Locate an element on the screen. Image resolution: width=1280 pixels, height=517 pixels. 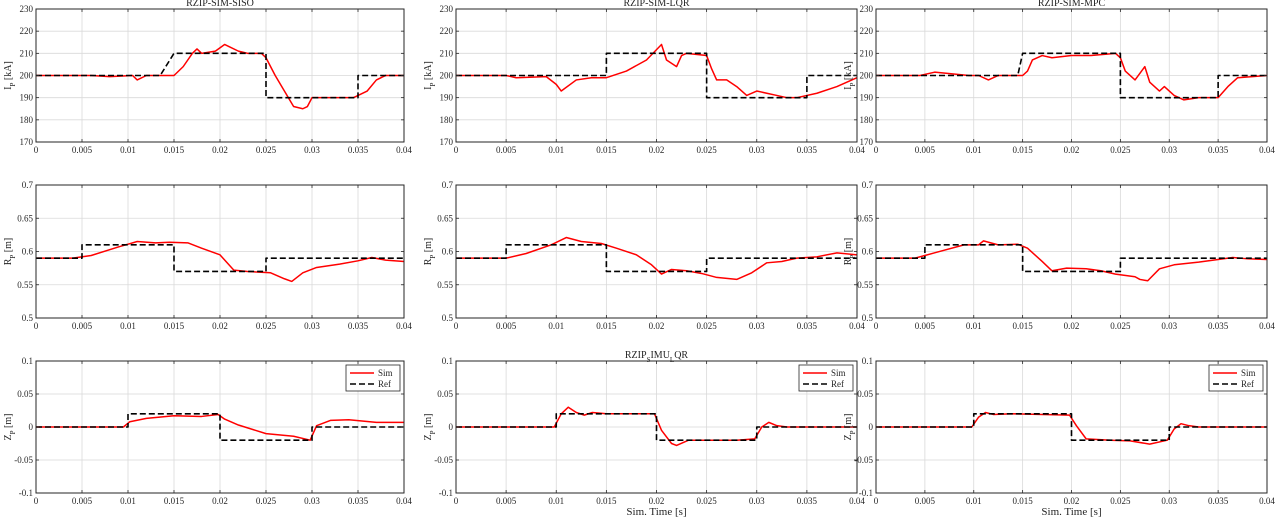
y-axis-label-main: Z is located at coordinates (848, 437).